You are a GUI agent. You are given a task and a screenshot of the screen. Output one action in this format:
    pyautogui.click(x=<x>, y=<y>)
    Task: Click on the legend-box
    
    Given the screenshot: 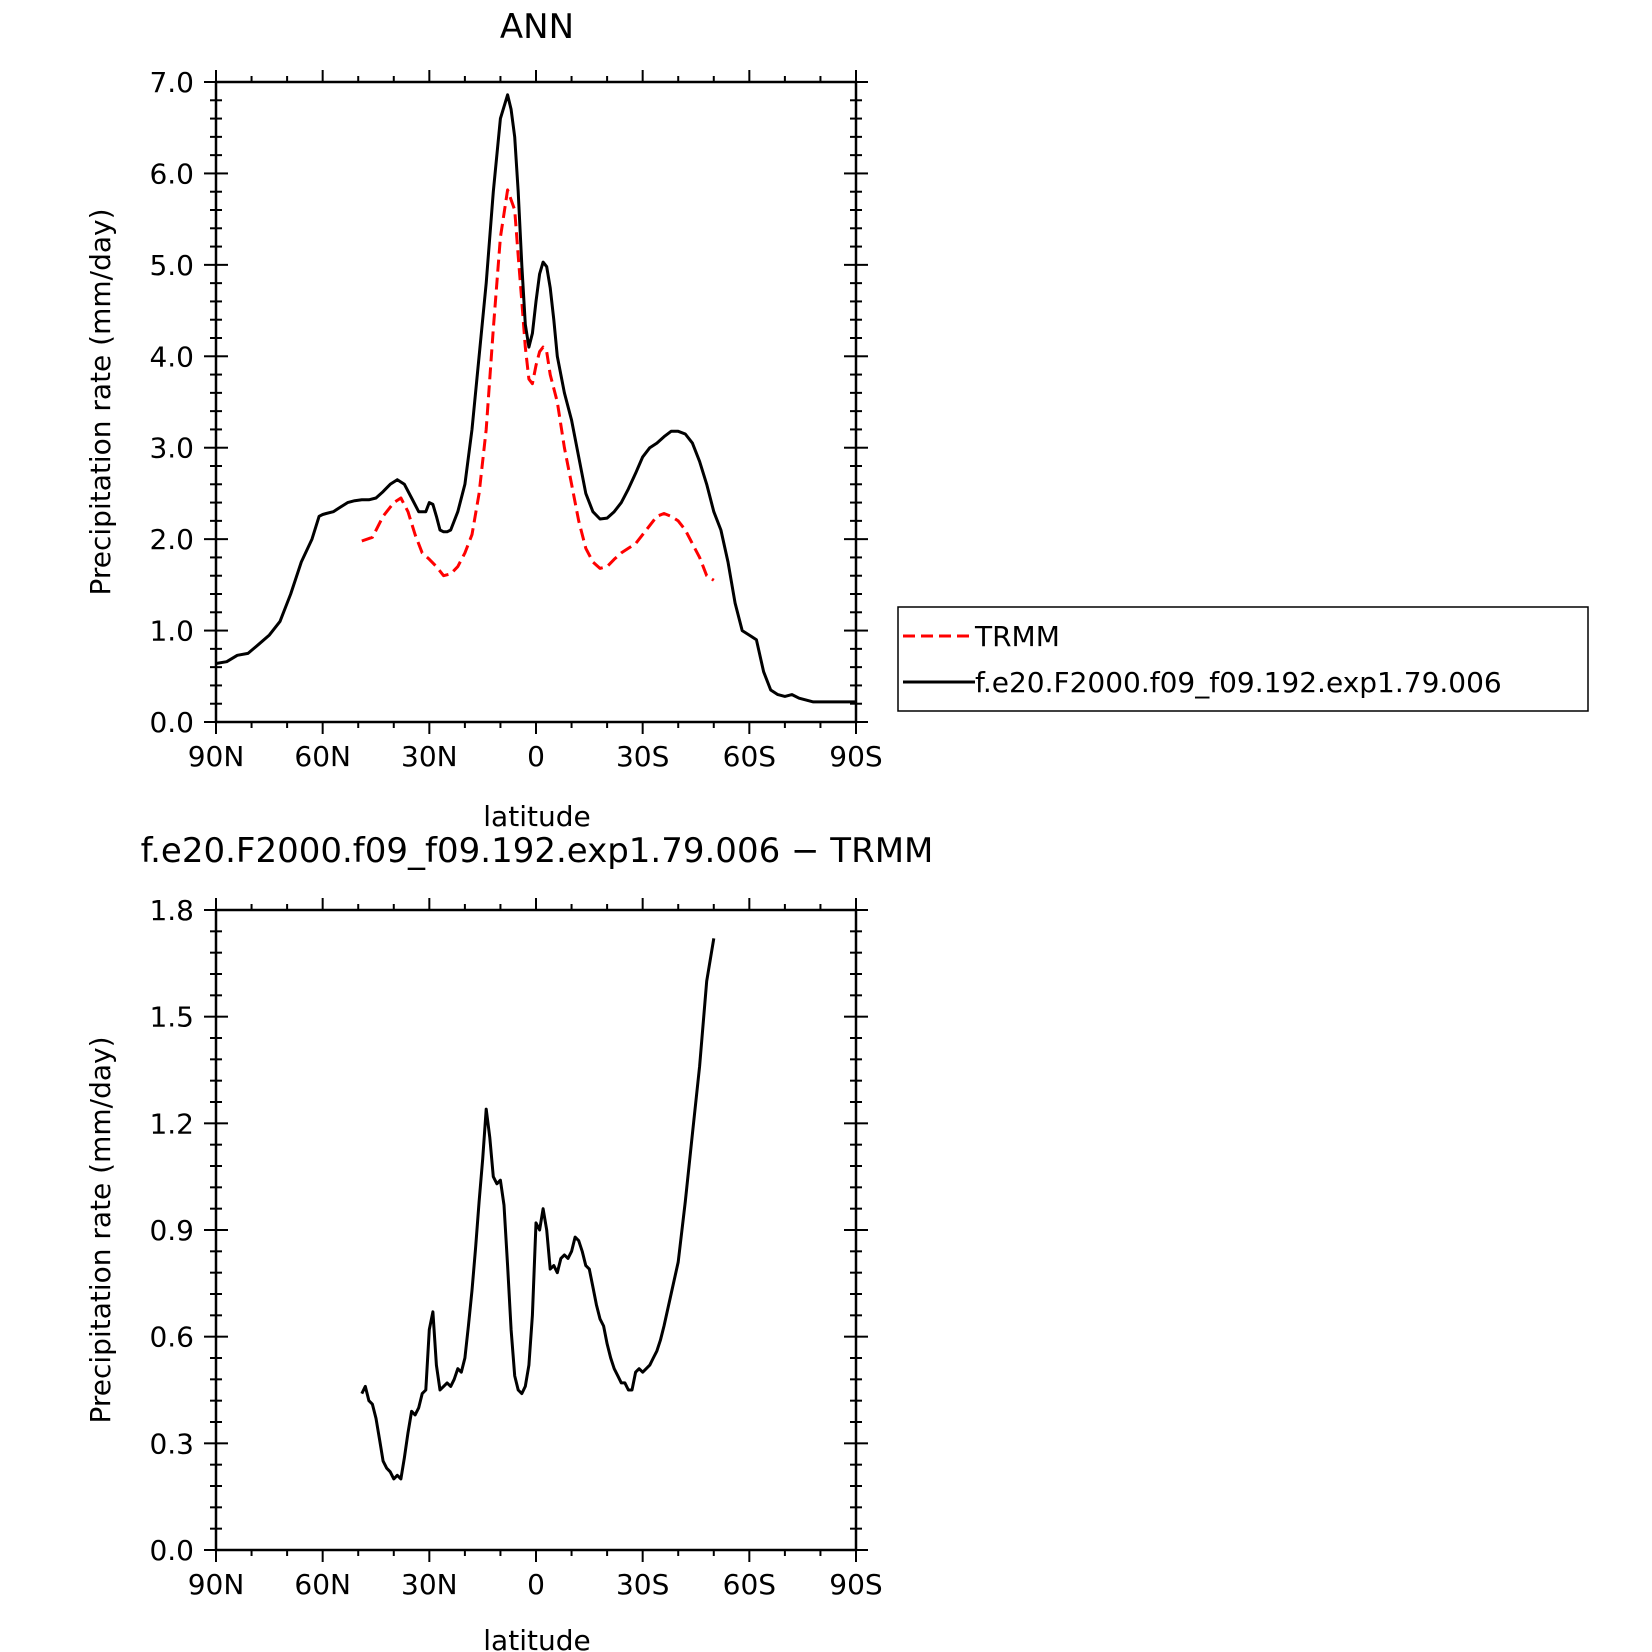 What is the action you would take?
    pyautogui.click(x=1243, y=659)
    